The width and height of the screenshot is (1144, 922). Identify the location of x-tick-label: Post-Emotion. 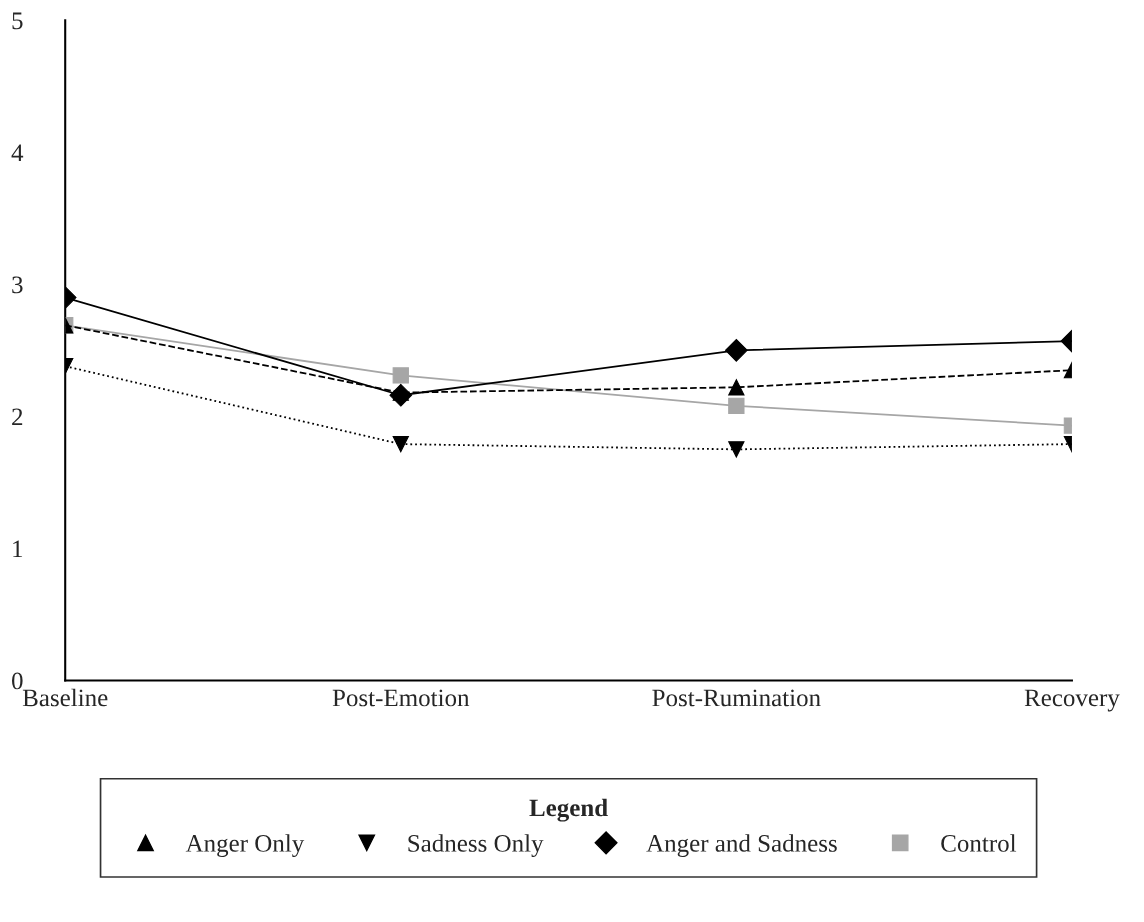
(401, 698).